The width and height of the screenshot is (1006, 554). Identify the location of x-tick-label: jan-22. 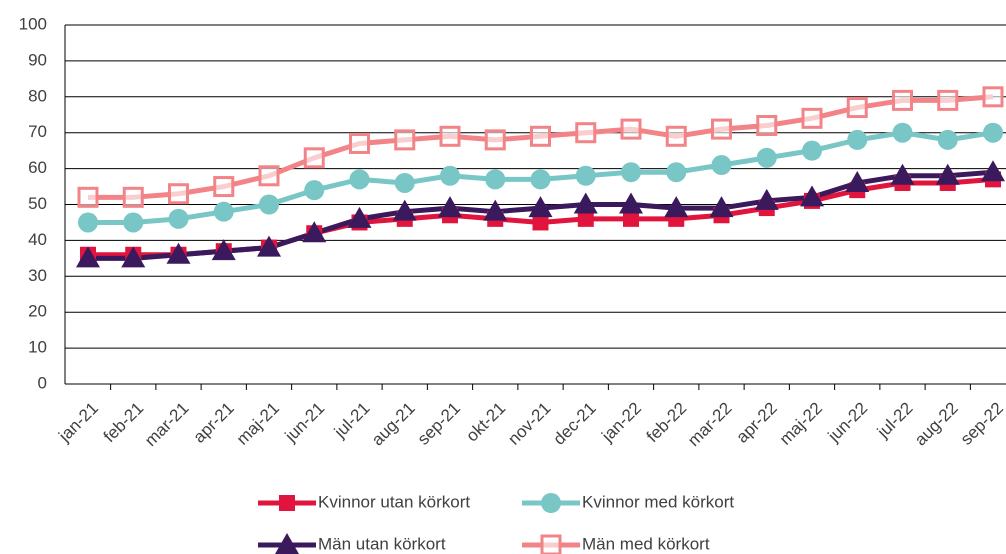
(621, 423).